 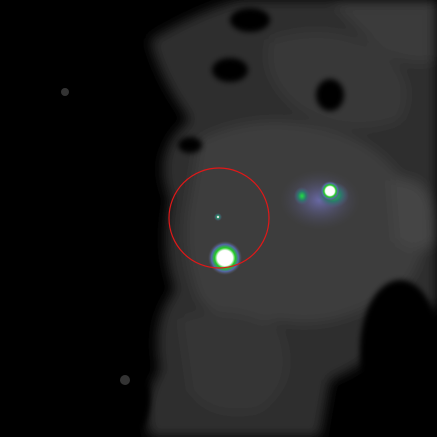 I want to click on faint-source-core, so click(x=218, y=217).